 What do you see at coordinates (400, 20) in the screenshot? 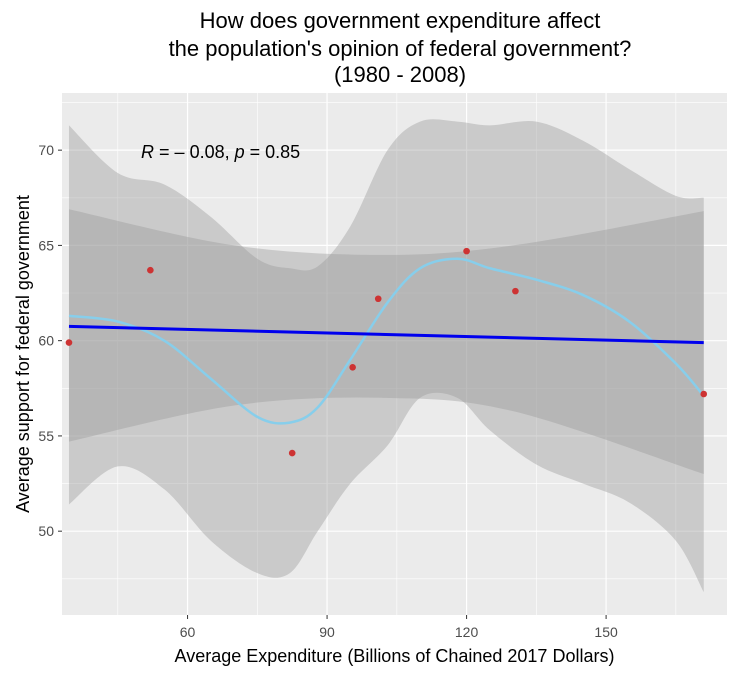
I see `chart-title-line-1: How does government expenditure affect` at bounding box center [400, 20].